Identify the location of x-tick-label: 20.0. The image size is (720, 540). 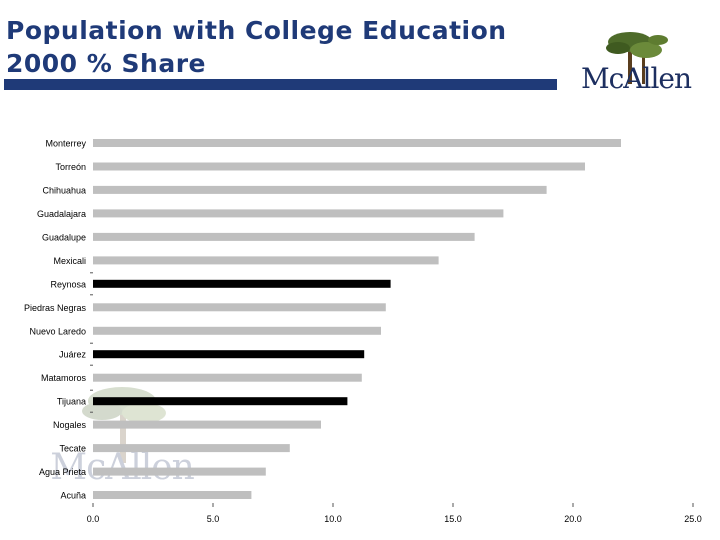
(573, 519).